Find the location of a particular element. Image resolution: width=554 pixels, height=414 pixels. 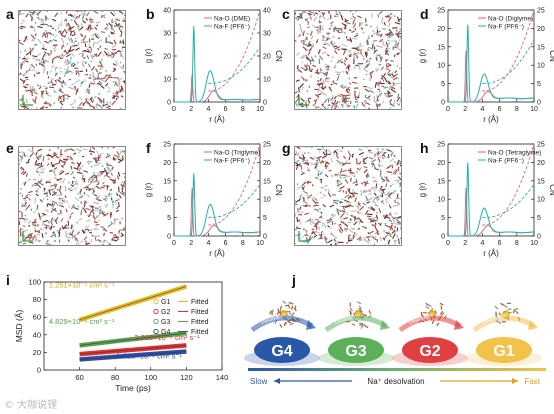

y-tick-label: 15 is located at coordinates (441, 181).